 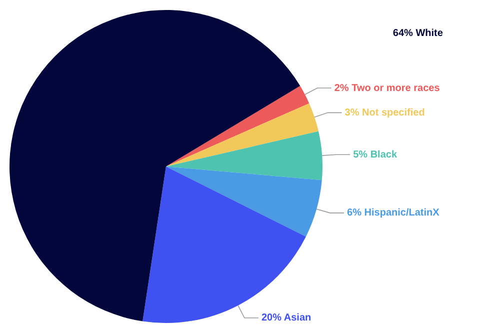 I want to click on slice-label: 20% Asian, so click(x=286, y=318).